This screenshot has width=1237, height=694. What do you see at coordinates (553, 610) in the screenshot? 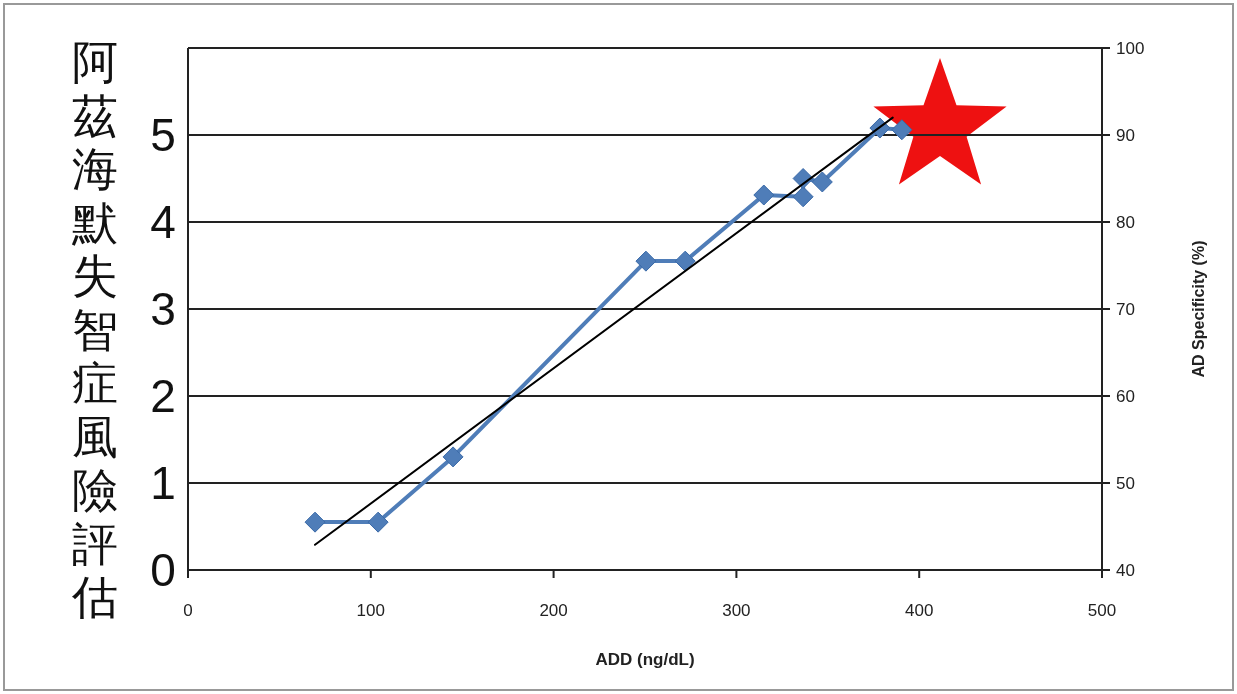
I see `x-tick-label: 200` at bounding box center [553, 610].